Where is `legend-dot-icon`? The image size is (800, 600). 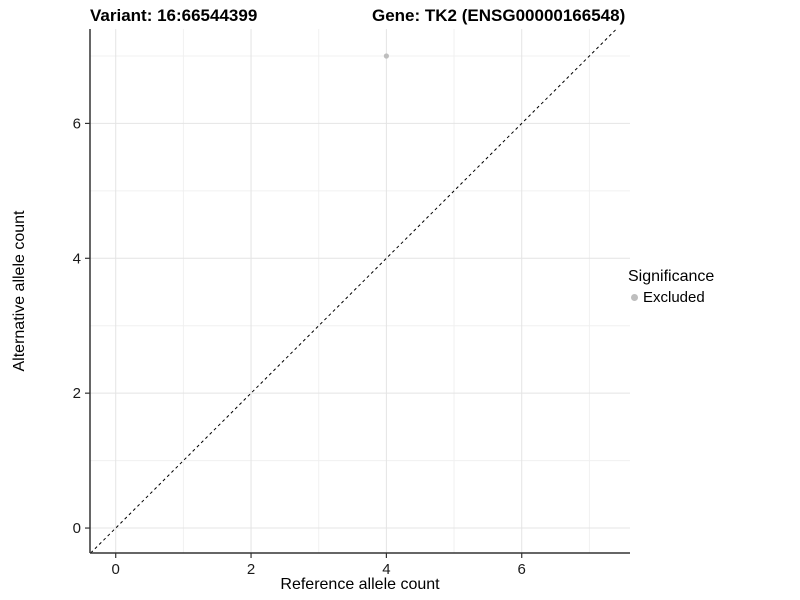
legend-dot-icon is located at coordinates (634, 297).